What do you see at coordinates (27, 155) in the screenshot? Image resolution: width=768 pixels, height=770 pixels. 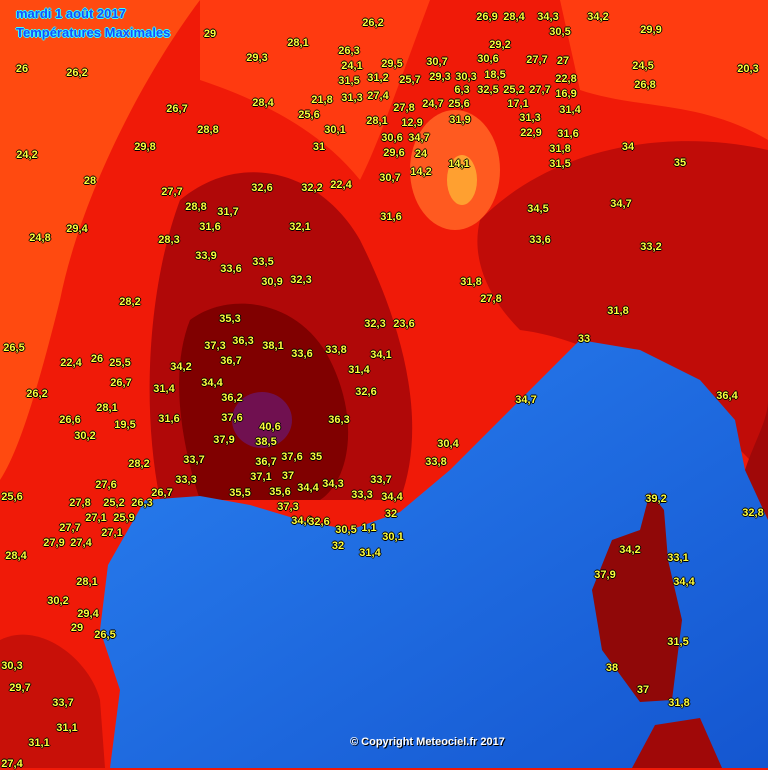 I see `station-temperature: 24,2` at bounding box center [27, 155].